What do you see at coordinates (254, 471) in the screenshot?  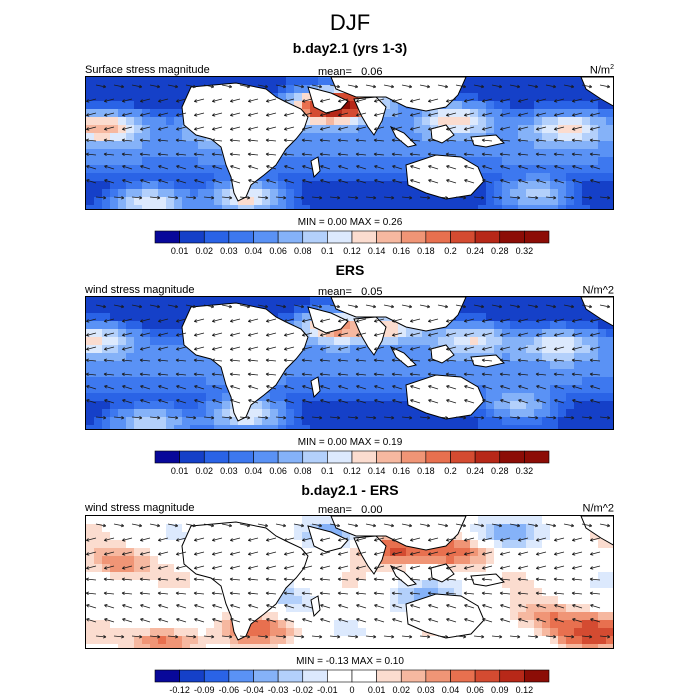 I see `colorbar-tick-label: 0.04` at bounding box center [254, 471].